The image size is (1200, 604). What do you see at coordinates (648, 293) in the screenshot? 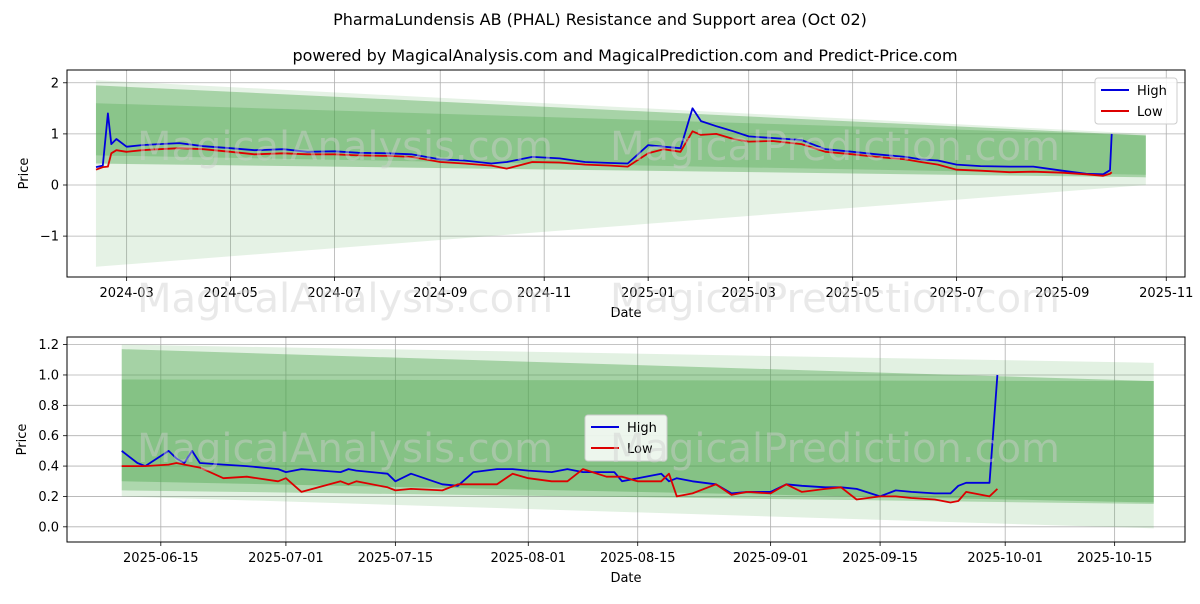
I see `x-tick-label: 2025-01` at bounding box center [648, 293].